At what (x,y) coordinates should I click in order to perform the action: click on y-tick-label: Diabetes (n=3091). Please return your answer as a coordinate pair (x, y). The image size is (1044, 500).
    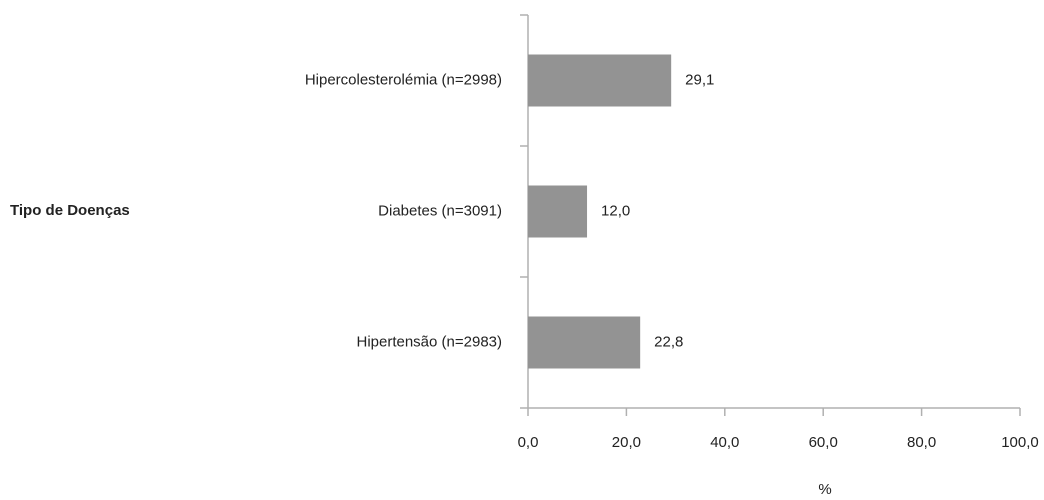
    Looking at the image, I should click on (440, 210).